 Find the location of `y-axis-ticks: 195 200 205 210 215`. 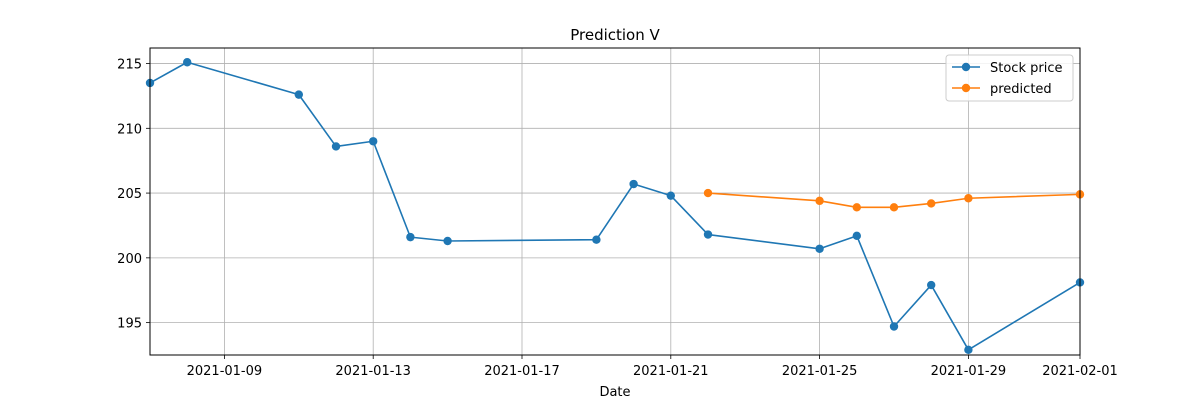

y-axis-ticks: 195 200 205 210 215 is located at coordinates (133, 195).